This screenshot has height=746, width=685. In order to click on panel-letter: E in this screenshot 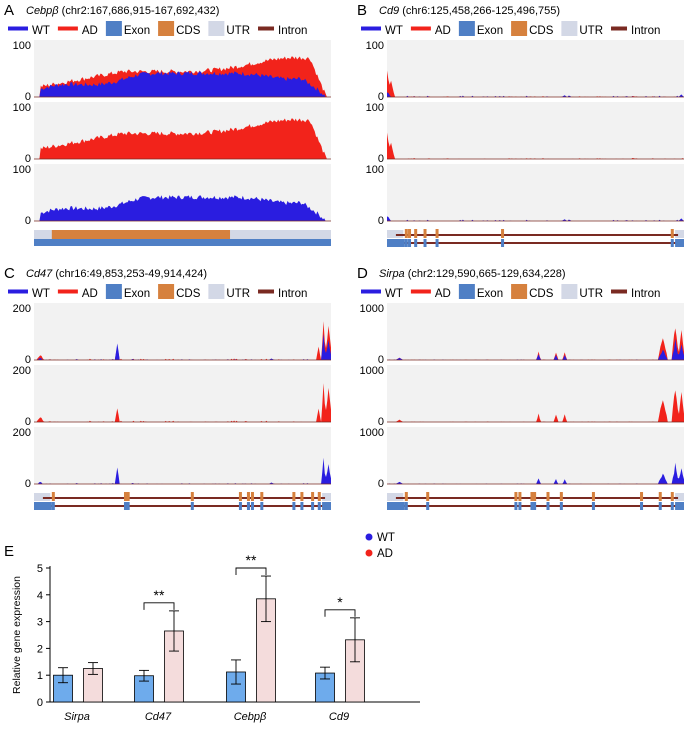, I will do `click(9, 551)`.